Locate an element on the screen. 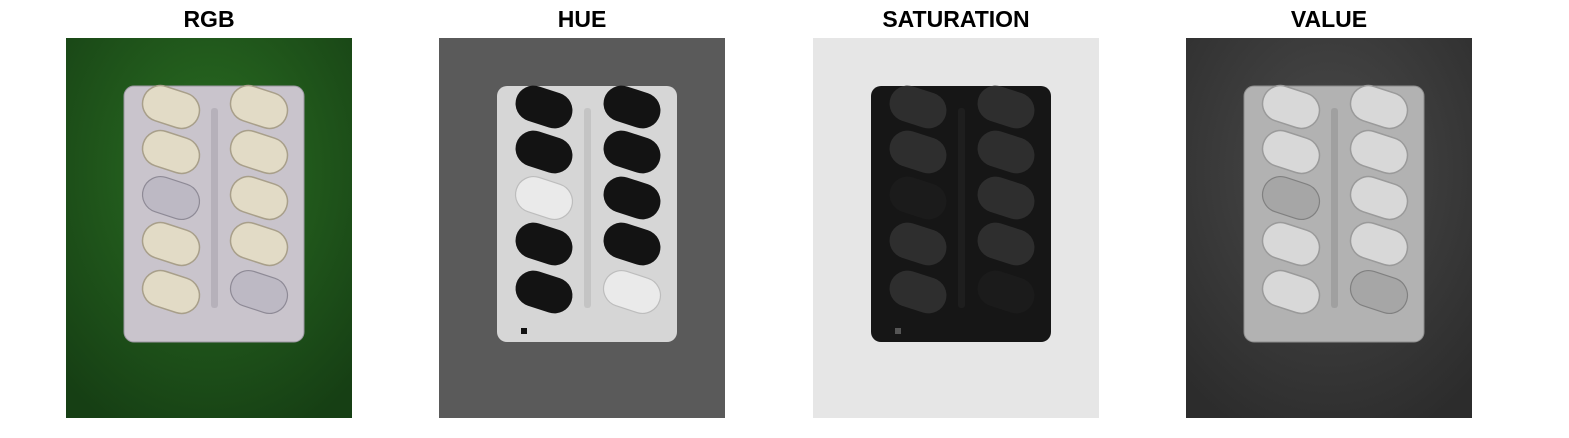  panel-title-rgb: RGB is located at coordinates (209, 19).